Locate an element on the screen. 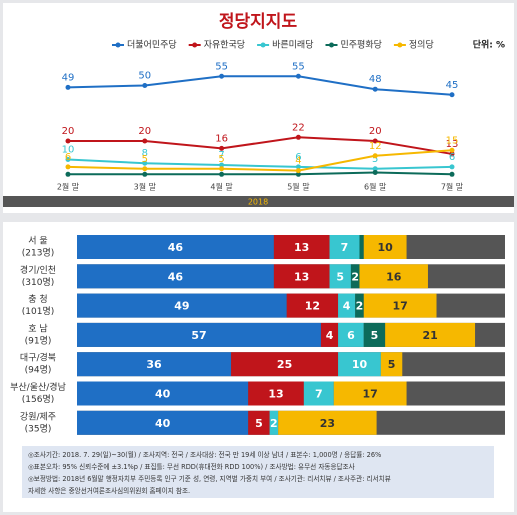  legend-label: 자유한국당 is located at coordinates (224, 45).